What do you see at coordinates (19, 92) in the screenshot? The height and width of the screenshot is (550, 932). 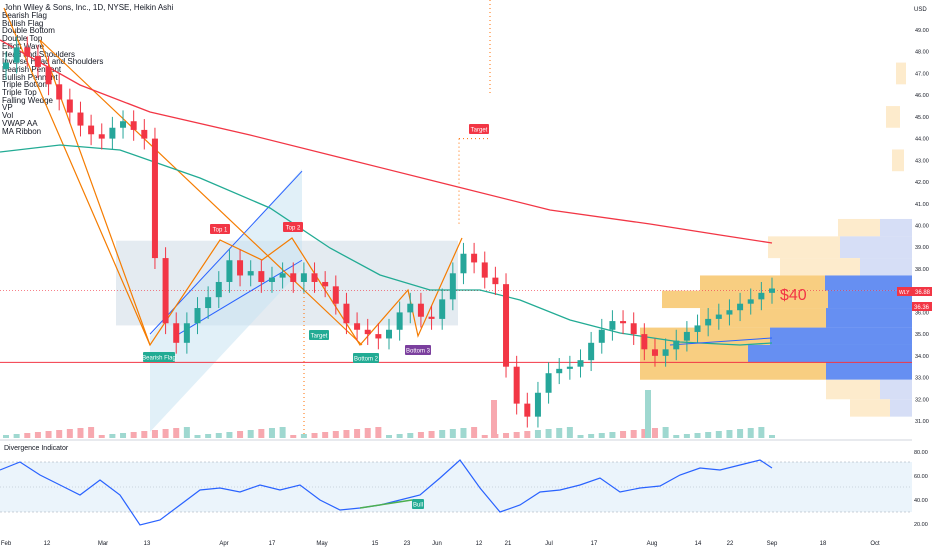 I see `indicator-item: Triple Top` at bounding box center [19, 92].